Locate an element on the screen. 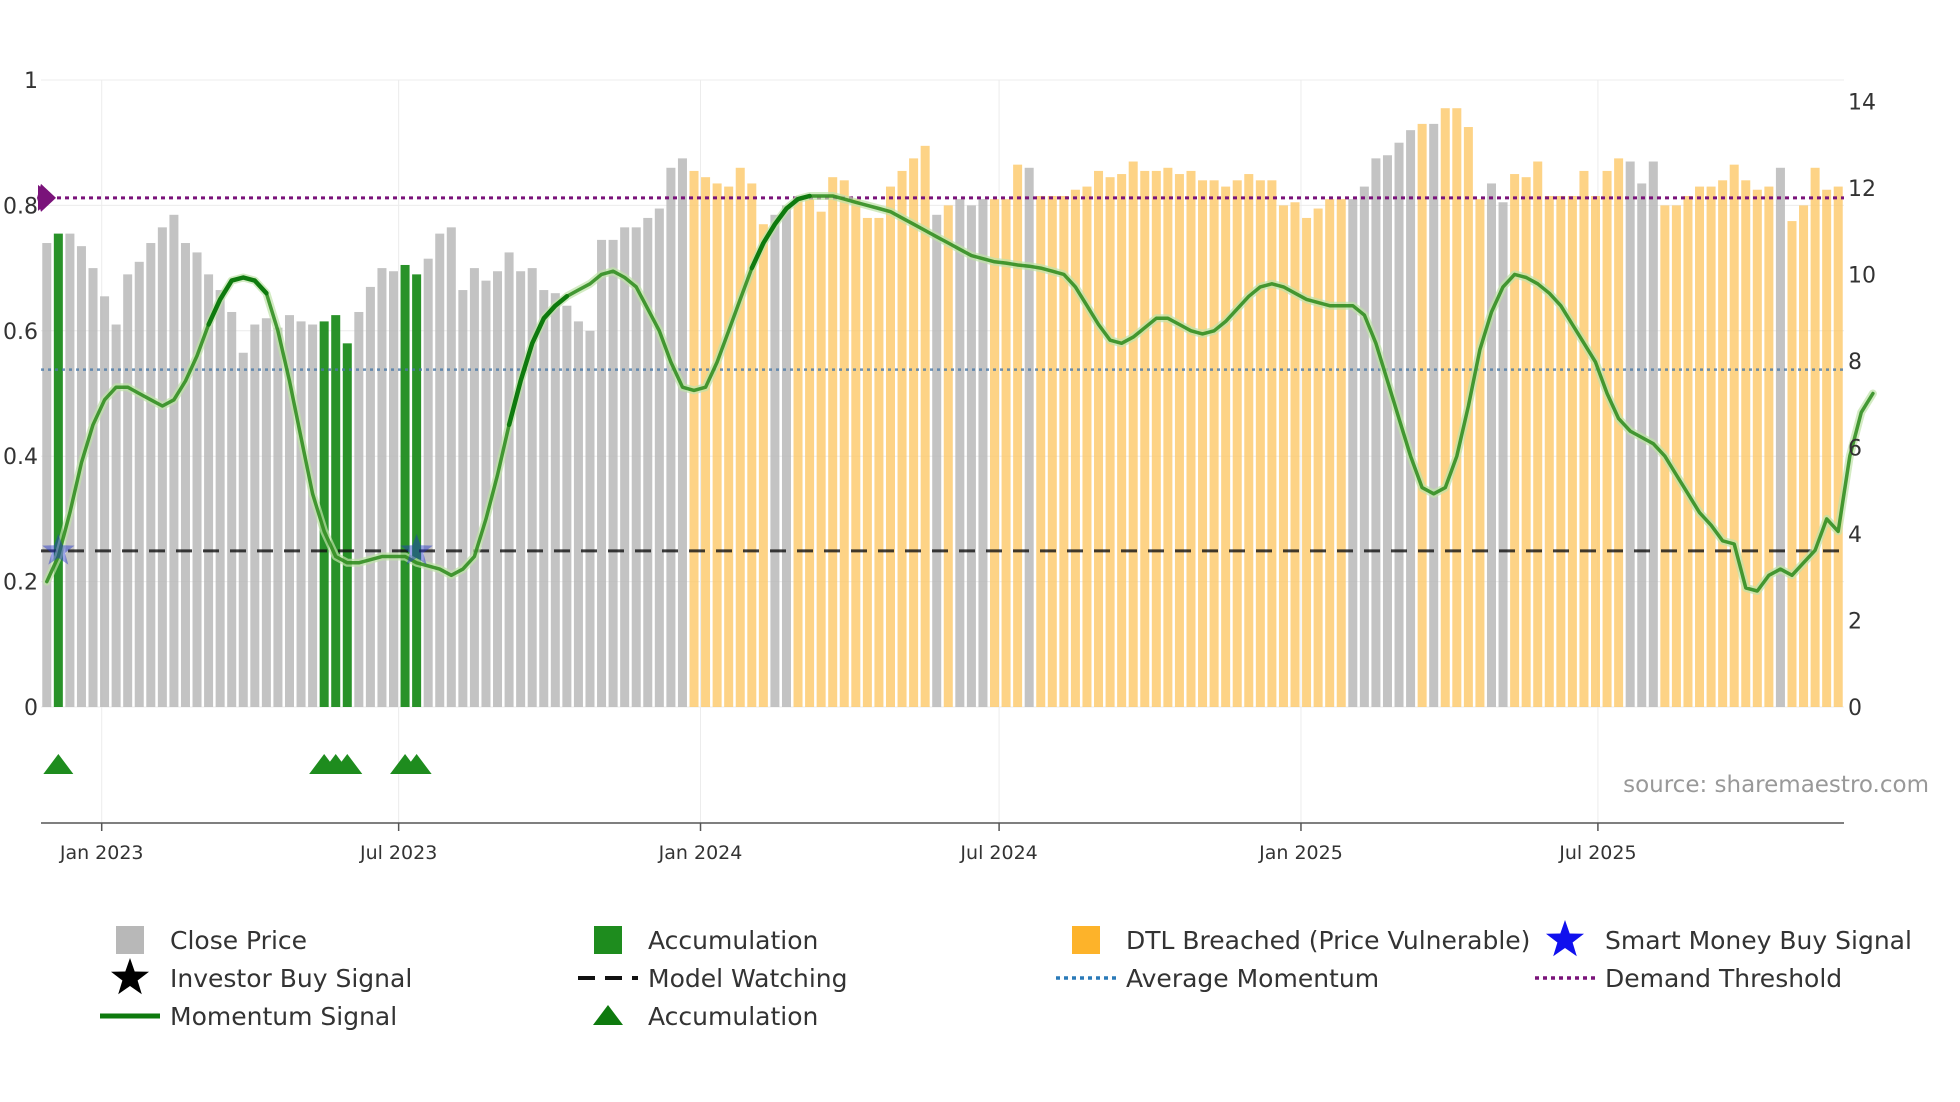 The width and height of the screenshot is (1960, 1102). left-tick-label: 0.4 is located at coordinates (20, 457).